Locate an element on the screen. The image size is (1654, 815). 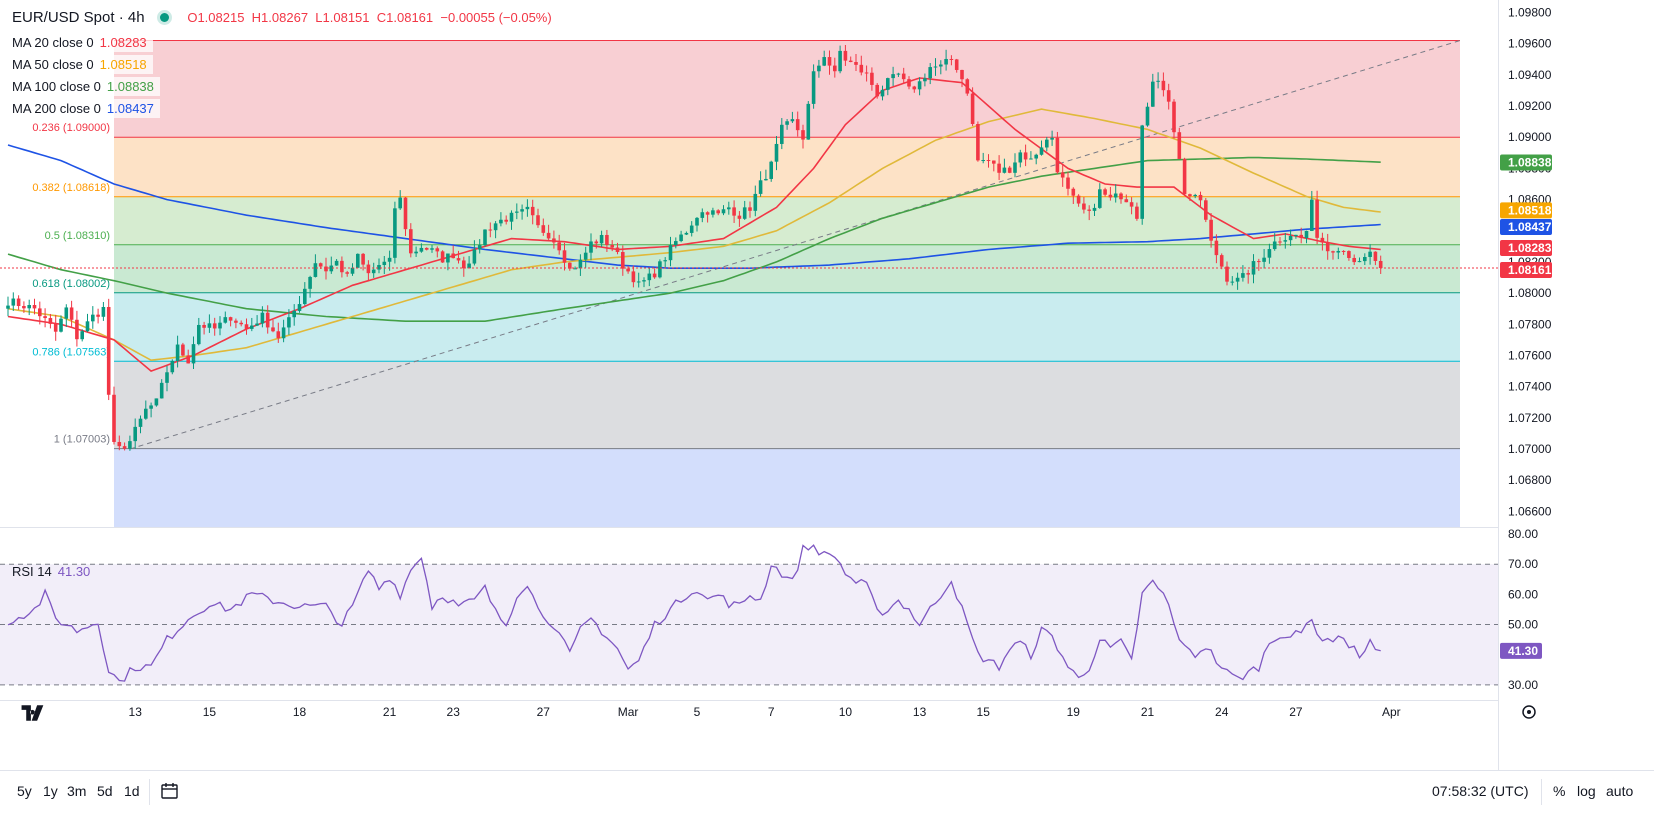
ohlc-open: O1.08215 is located at coordinates (215, 17).